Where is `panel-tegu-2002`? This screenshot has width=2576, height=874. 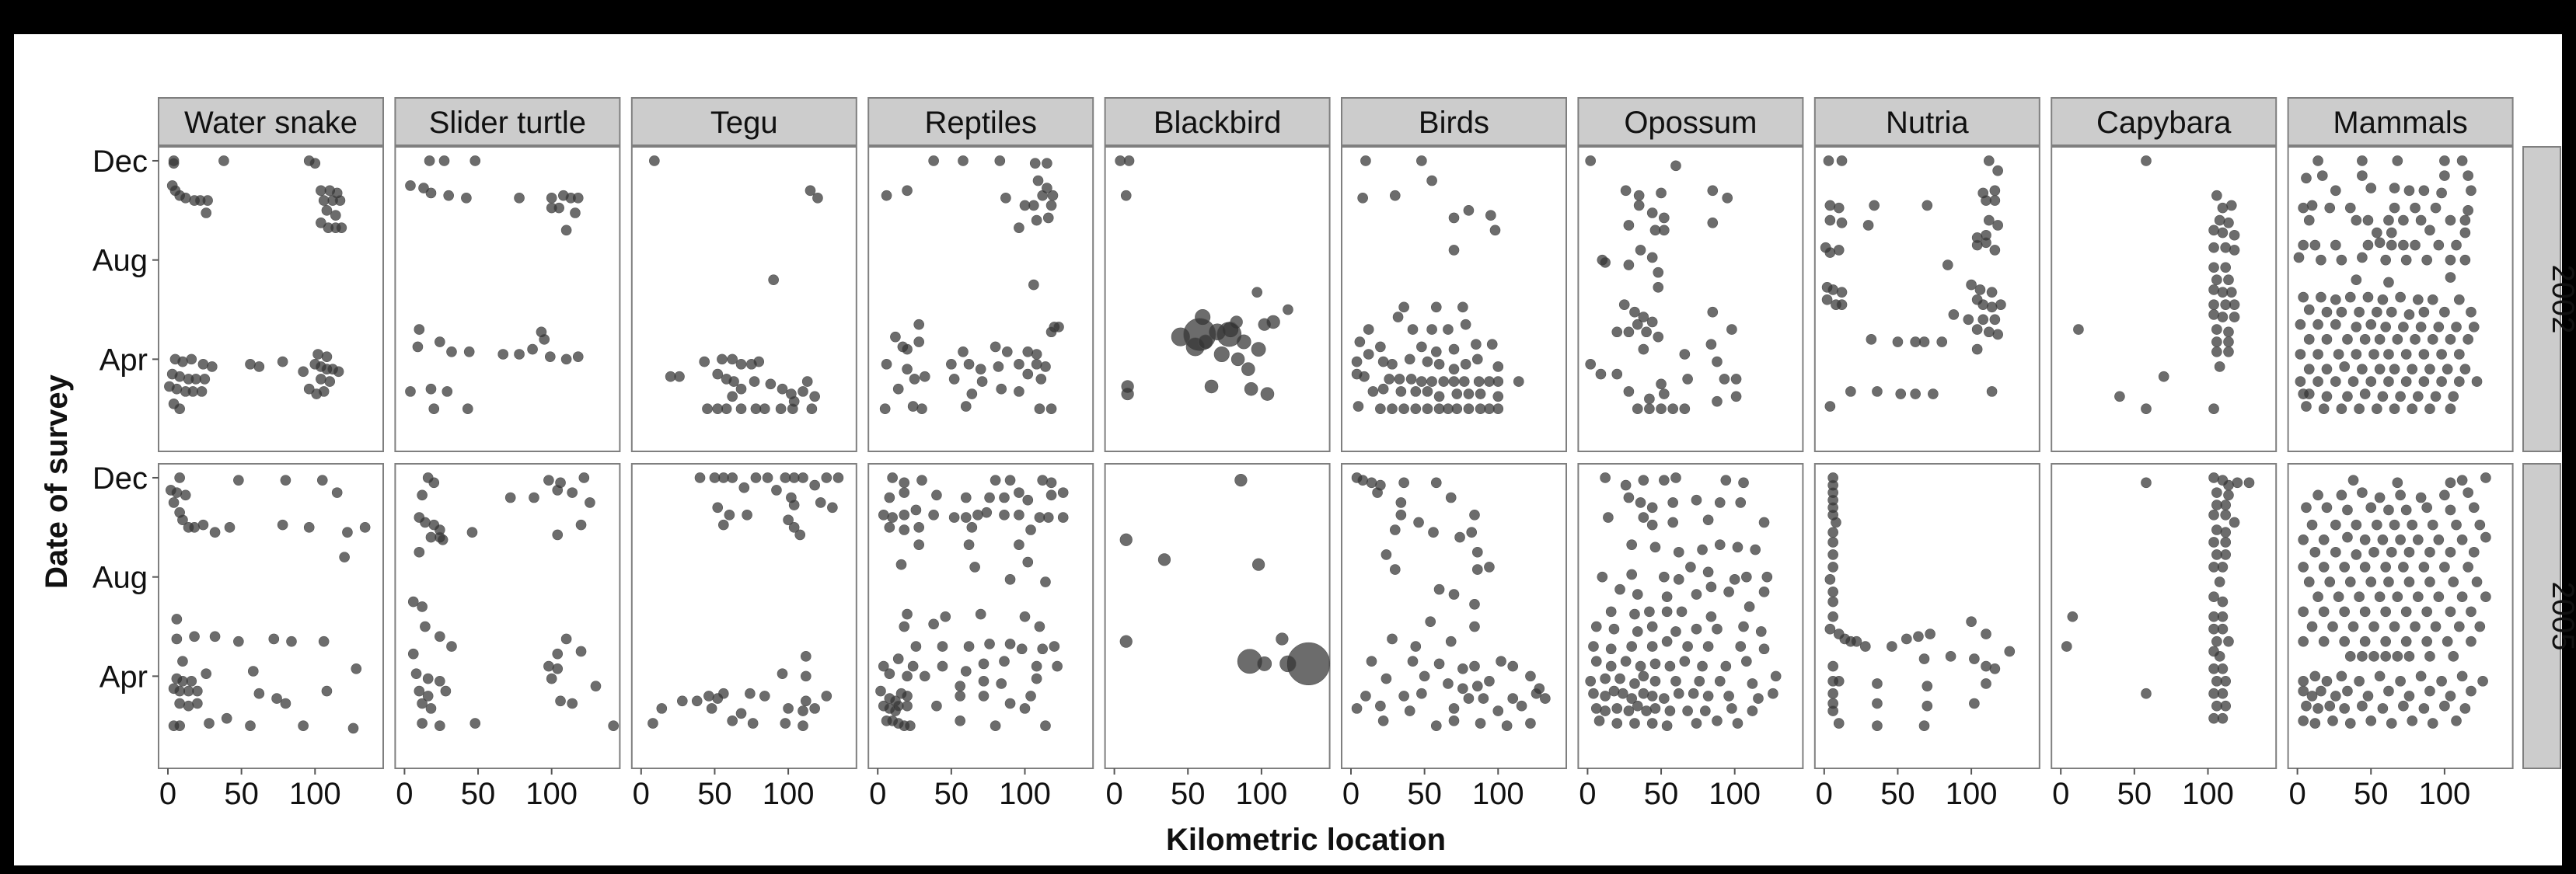
panel-tegu-2002 is located at coordinates (744, 299).